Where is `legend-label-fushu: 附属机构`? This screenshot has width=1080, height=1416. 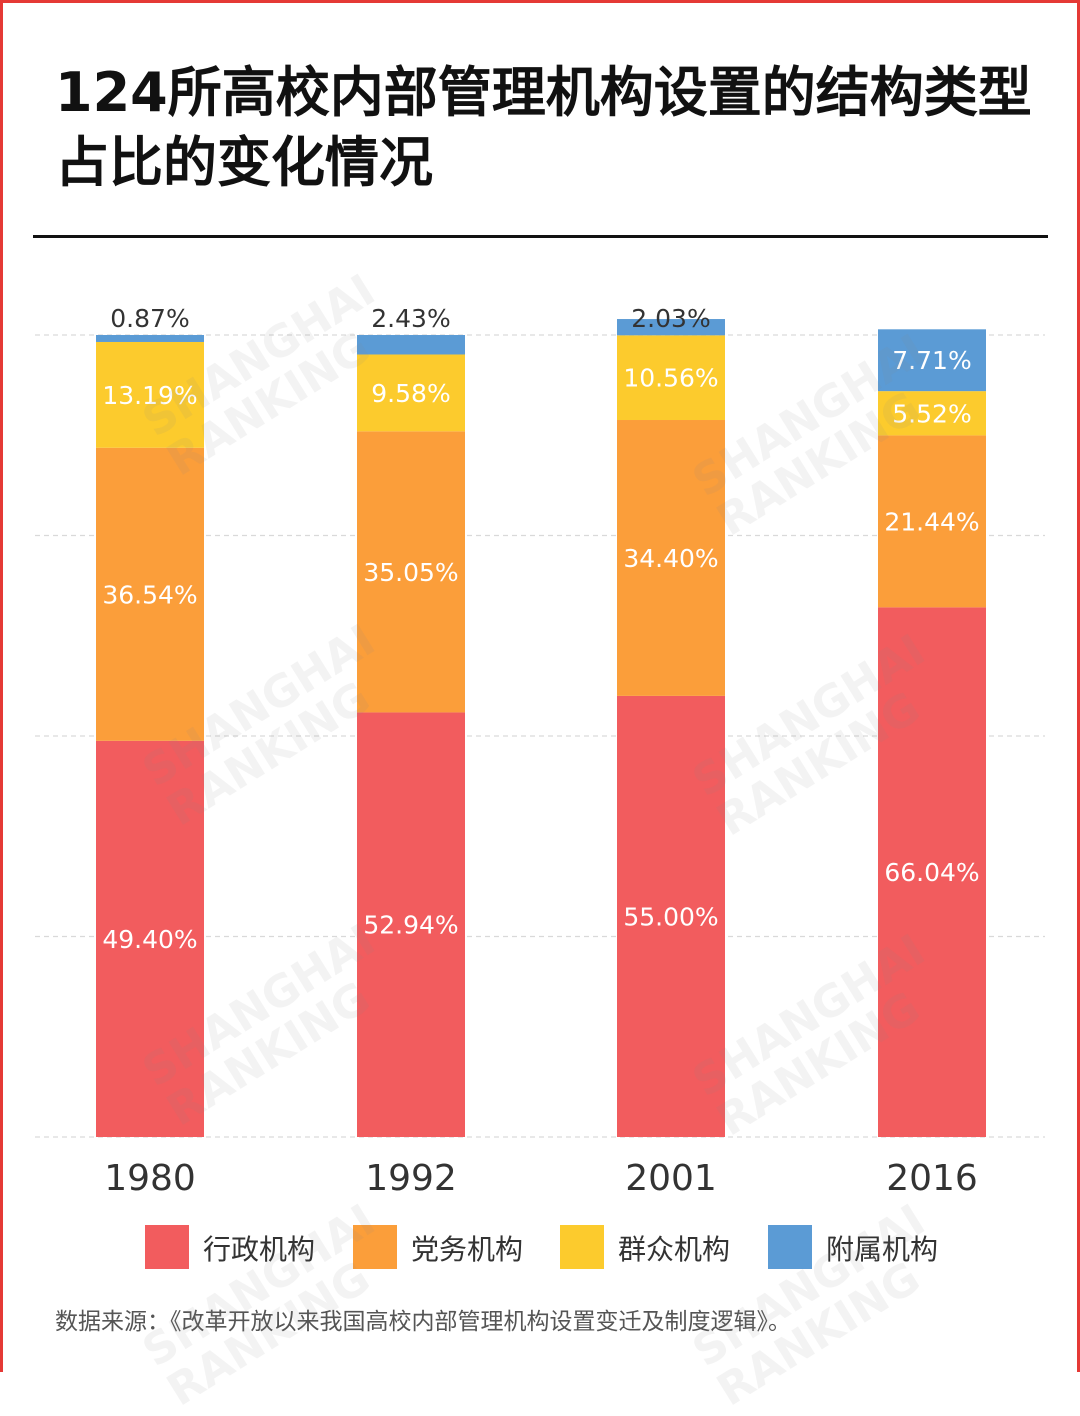
legend-label-fushu: 附属机构 is located at coordinates (882, 1249).